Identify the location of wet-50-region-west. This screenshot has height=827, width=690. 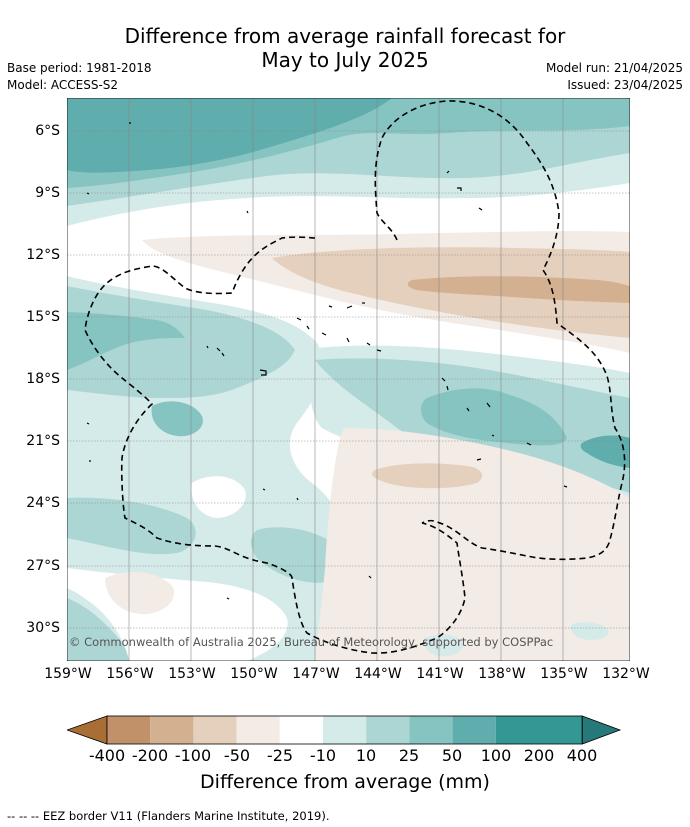
(126, 341).